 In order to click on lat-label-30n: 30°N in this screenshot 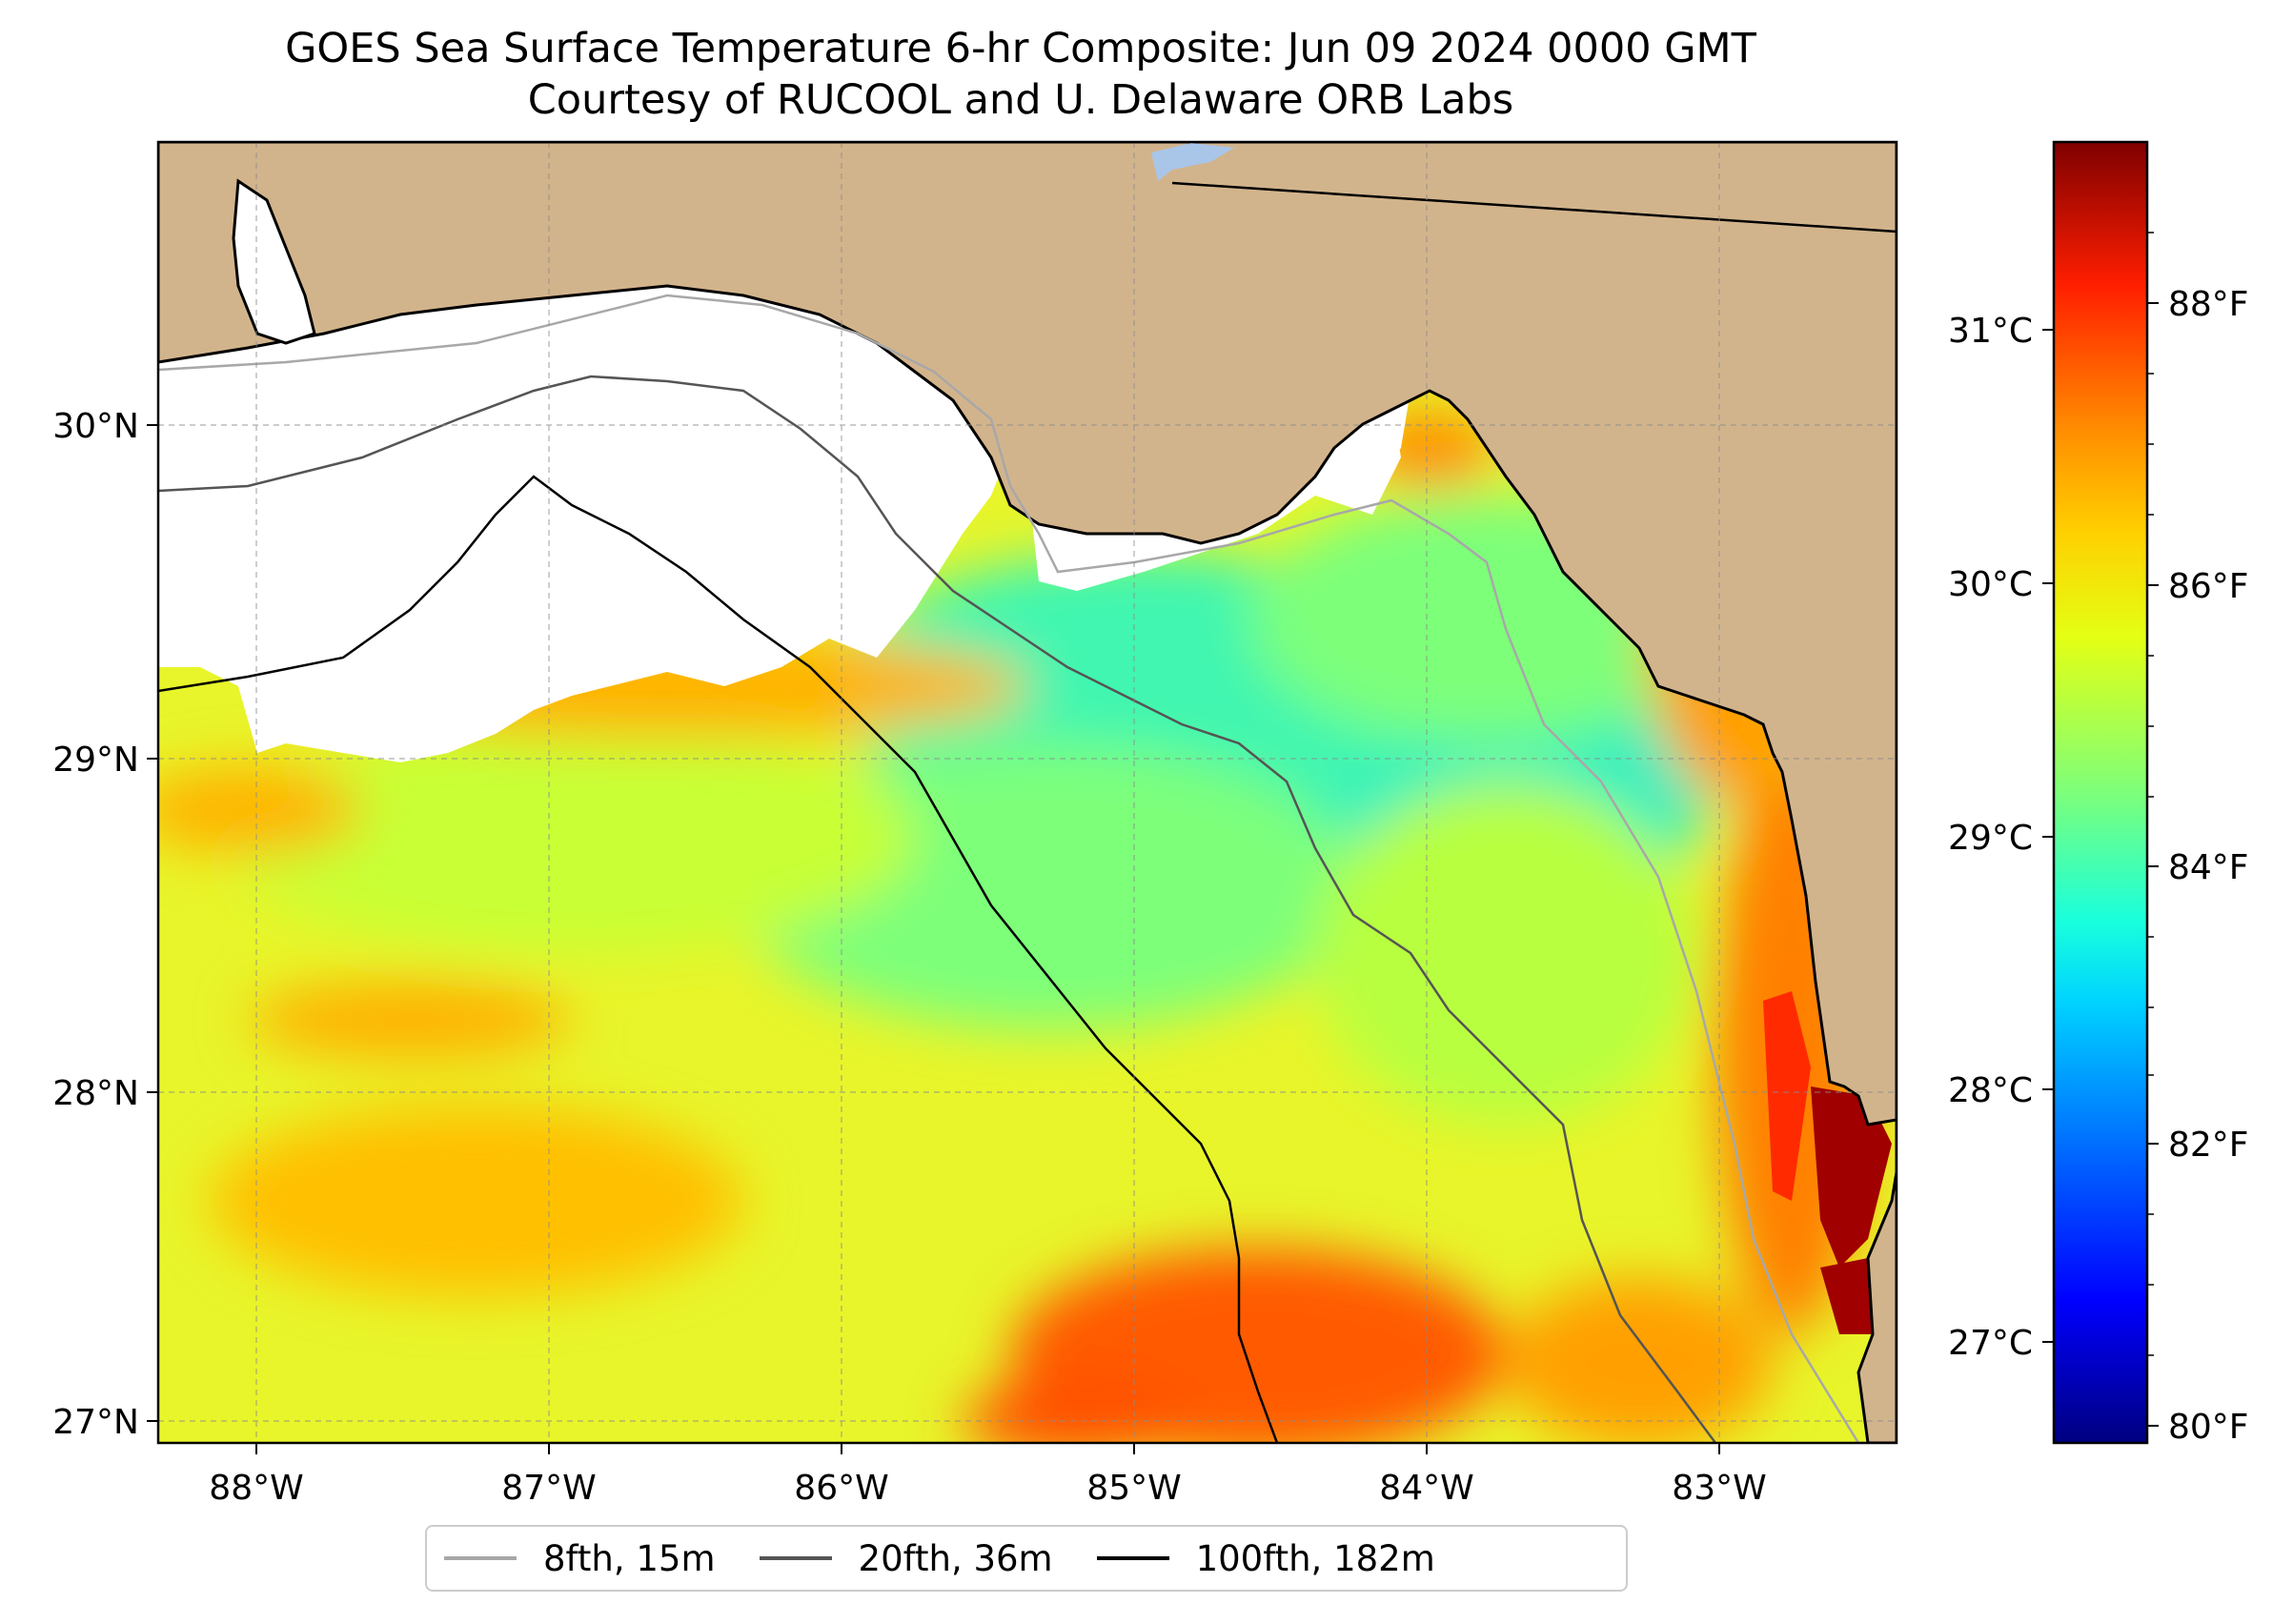, I will do `click(96, 426)`.